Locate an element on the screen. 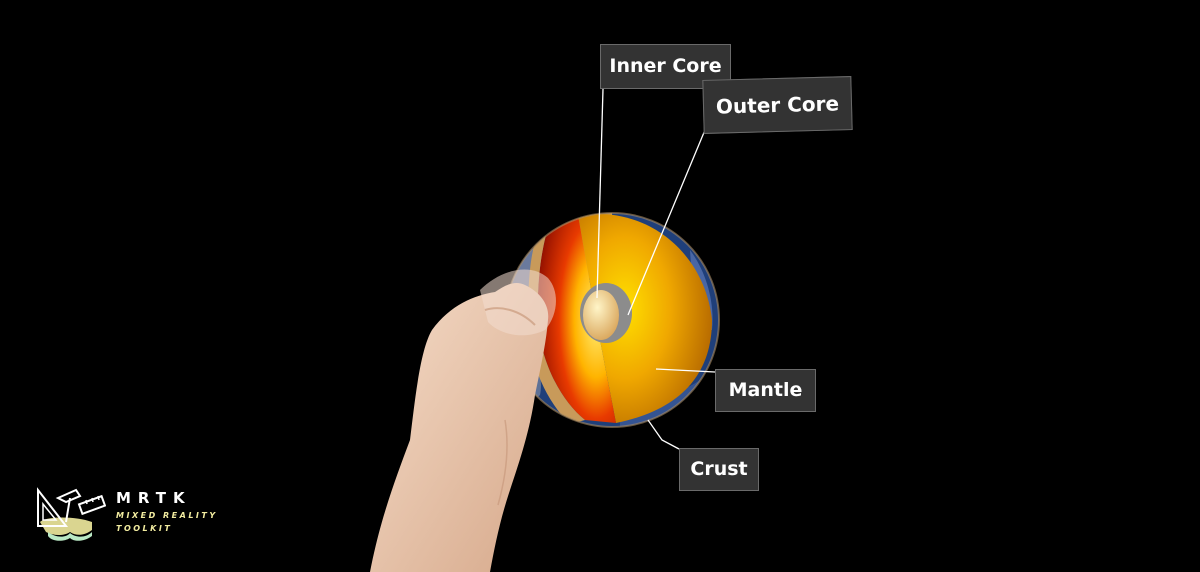  leader-lines is located at coordinates (656, 269).